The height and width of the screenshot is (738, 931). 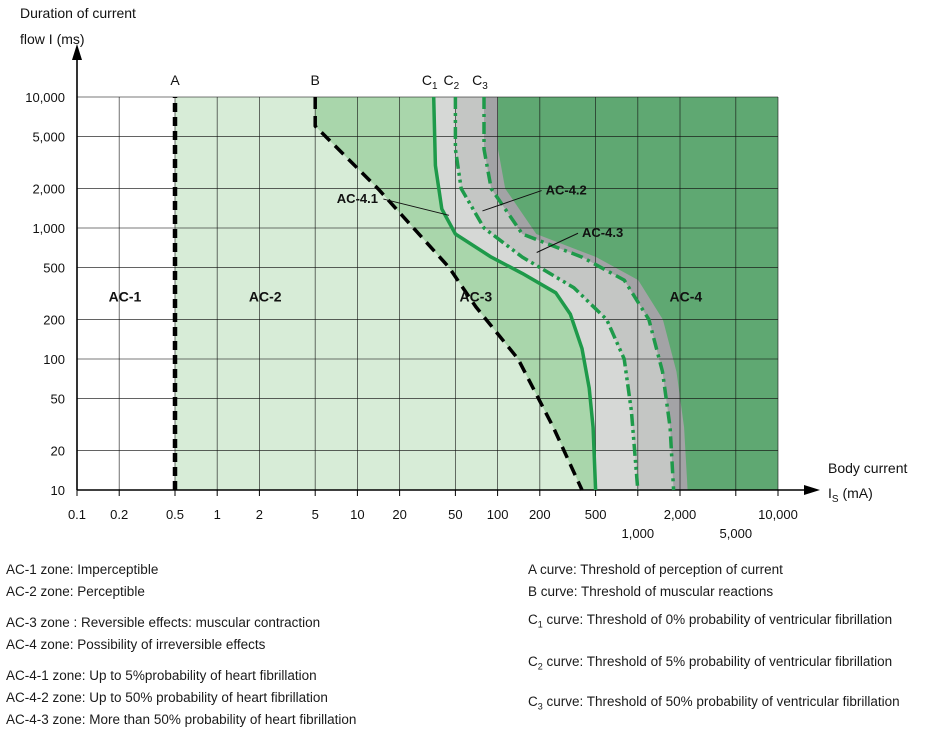 What do you see at coordinates (557, 242) in the screenshot?
I see `callout-ac-43-leader` at bounding box center [557, 242].